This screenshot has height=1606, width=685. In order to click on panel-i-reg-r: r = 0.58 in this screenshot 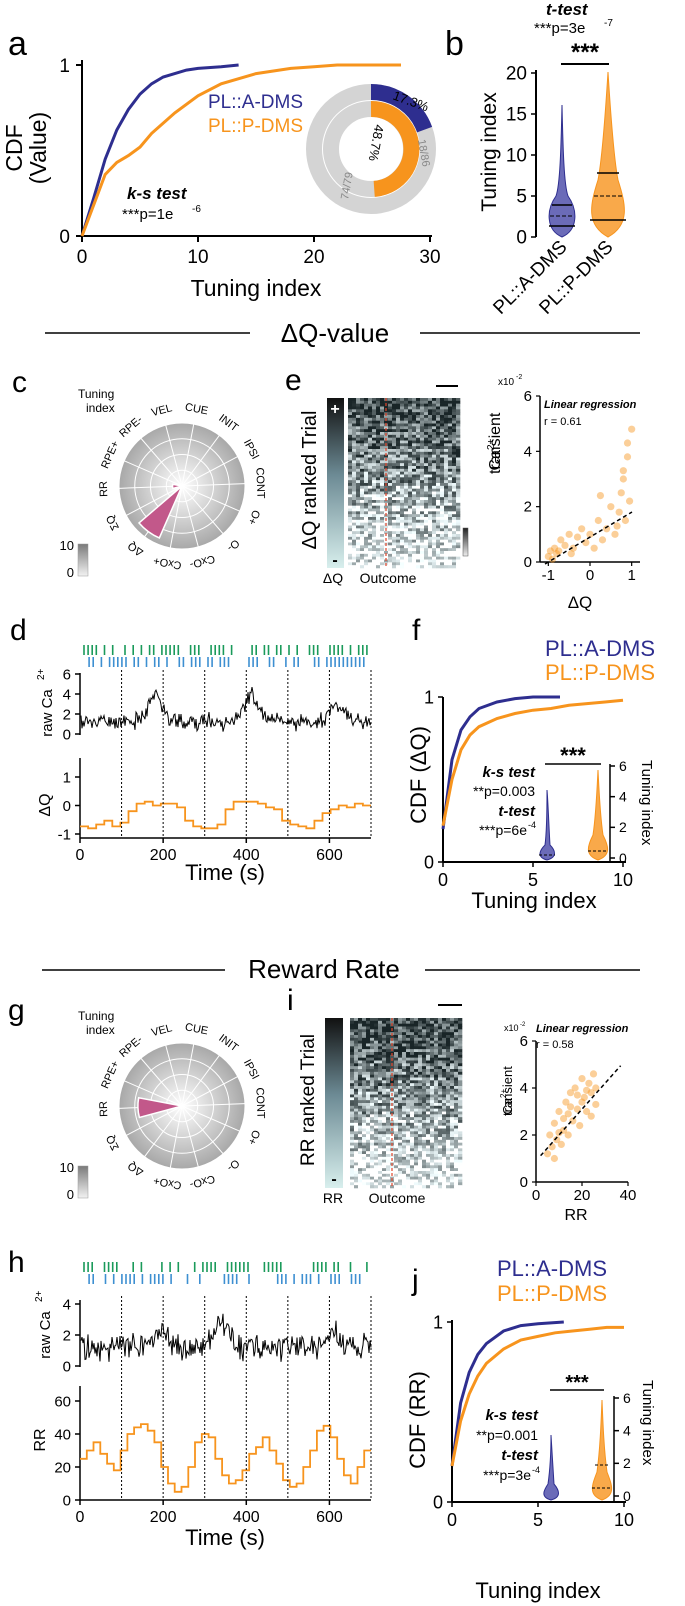, I will do `click(555, 1045)`.